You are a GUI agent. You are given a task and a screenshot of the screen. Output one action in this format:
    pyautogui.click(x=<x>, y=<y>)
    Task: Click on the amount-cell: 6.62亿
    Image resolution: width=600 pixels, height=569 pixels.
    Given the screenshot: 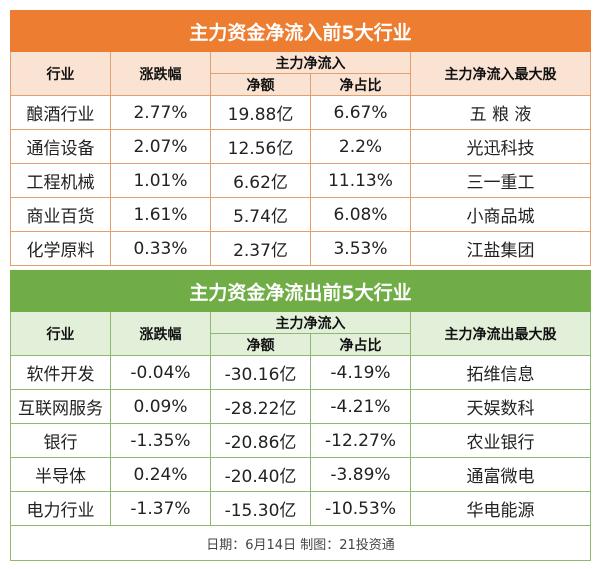 What is the action you would take?
    pyautogui.click(x=260, y=180)
    